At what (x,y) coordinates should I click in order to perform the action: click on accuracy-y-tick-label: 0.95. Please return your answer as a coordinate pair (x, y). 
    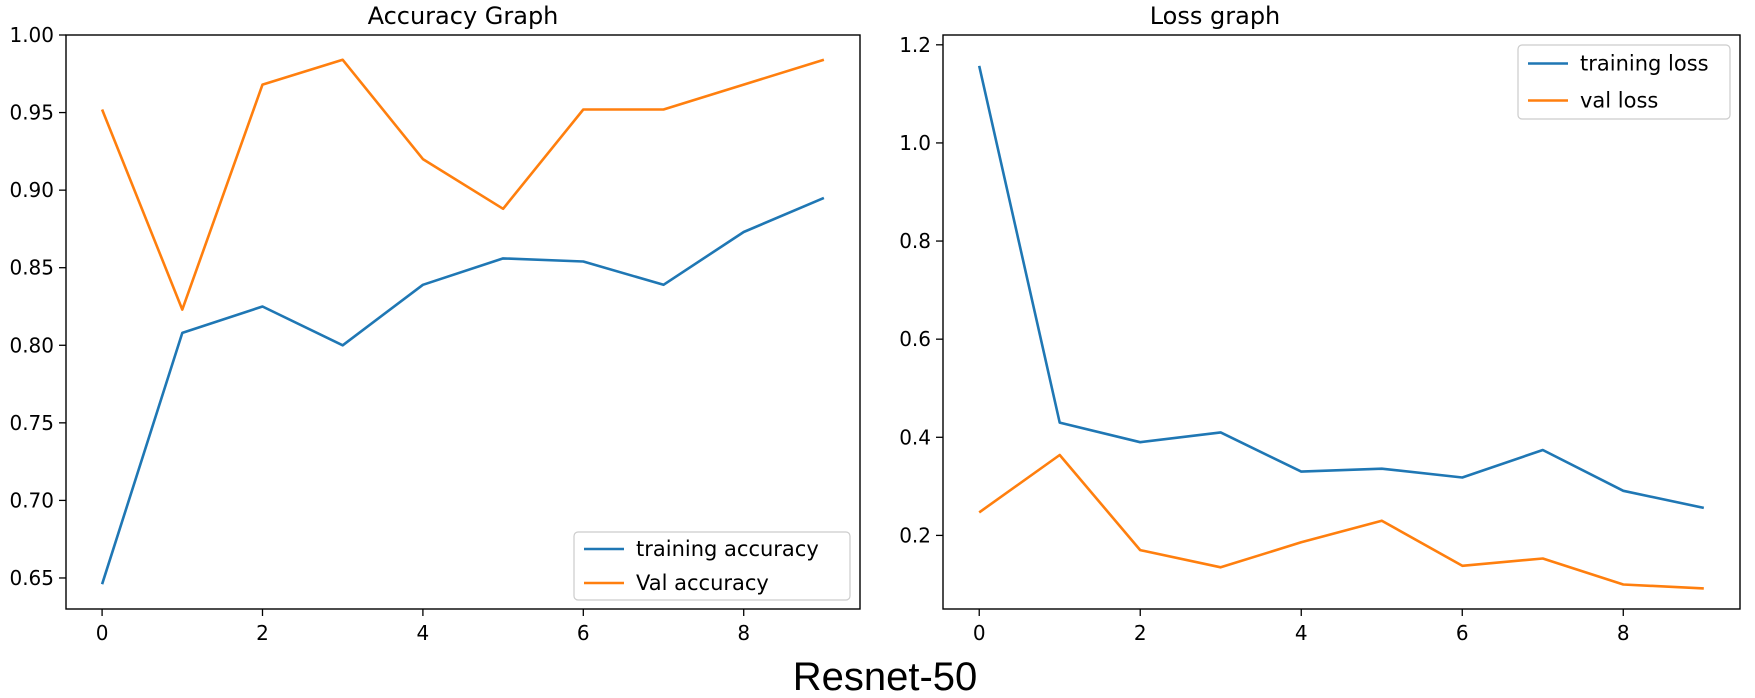
    Looking at the image, I should click on (31, 113).